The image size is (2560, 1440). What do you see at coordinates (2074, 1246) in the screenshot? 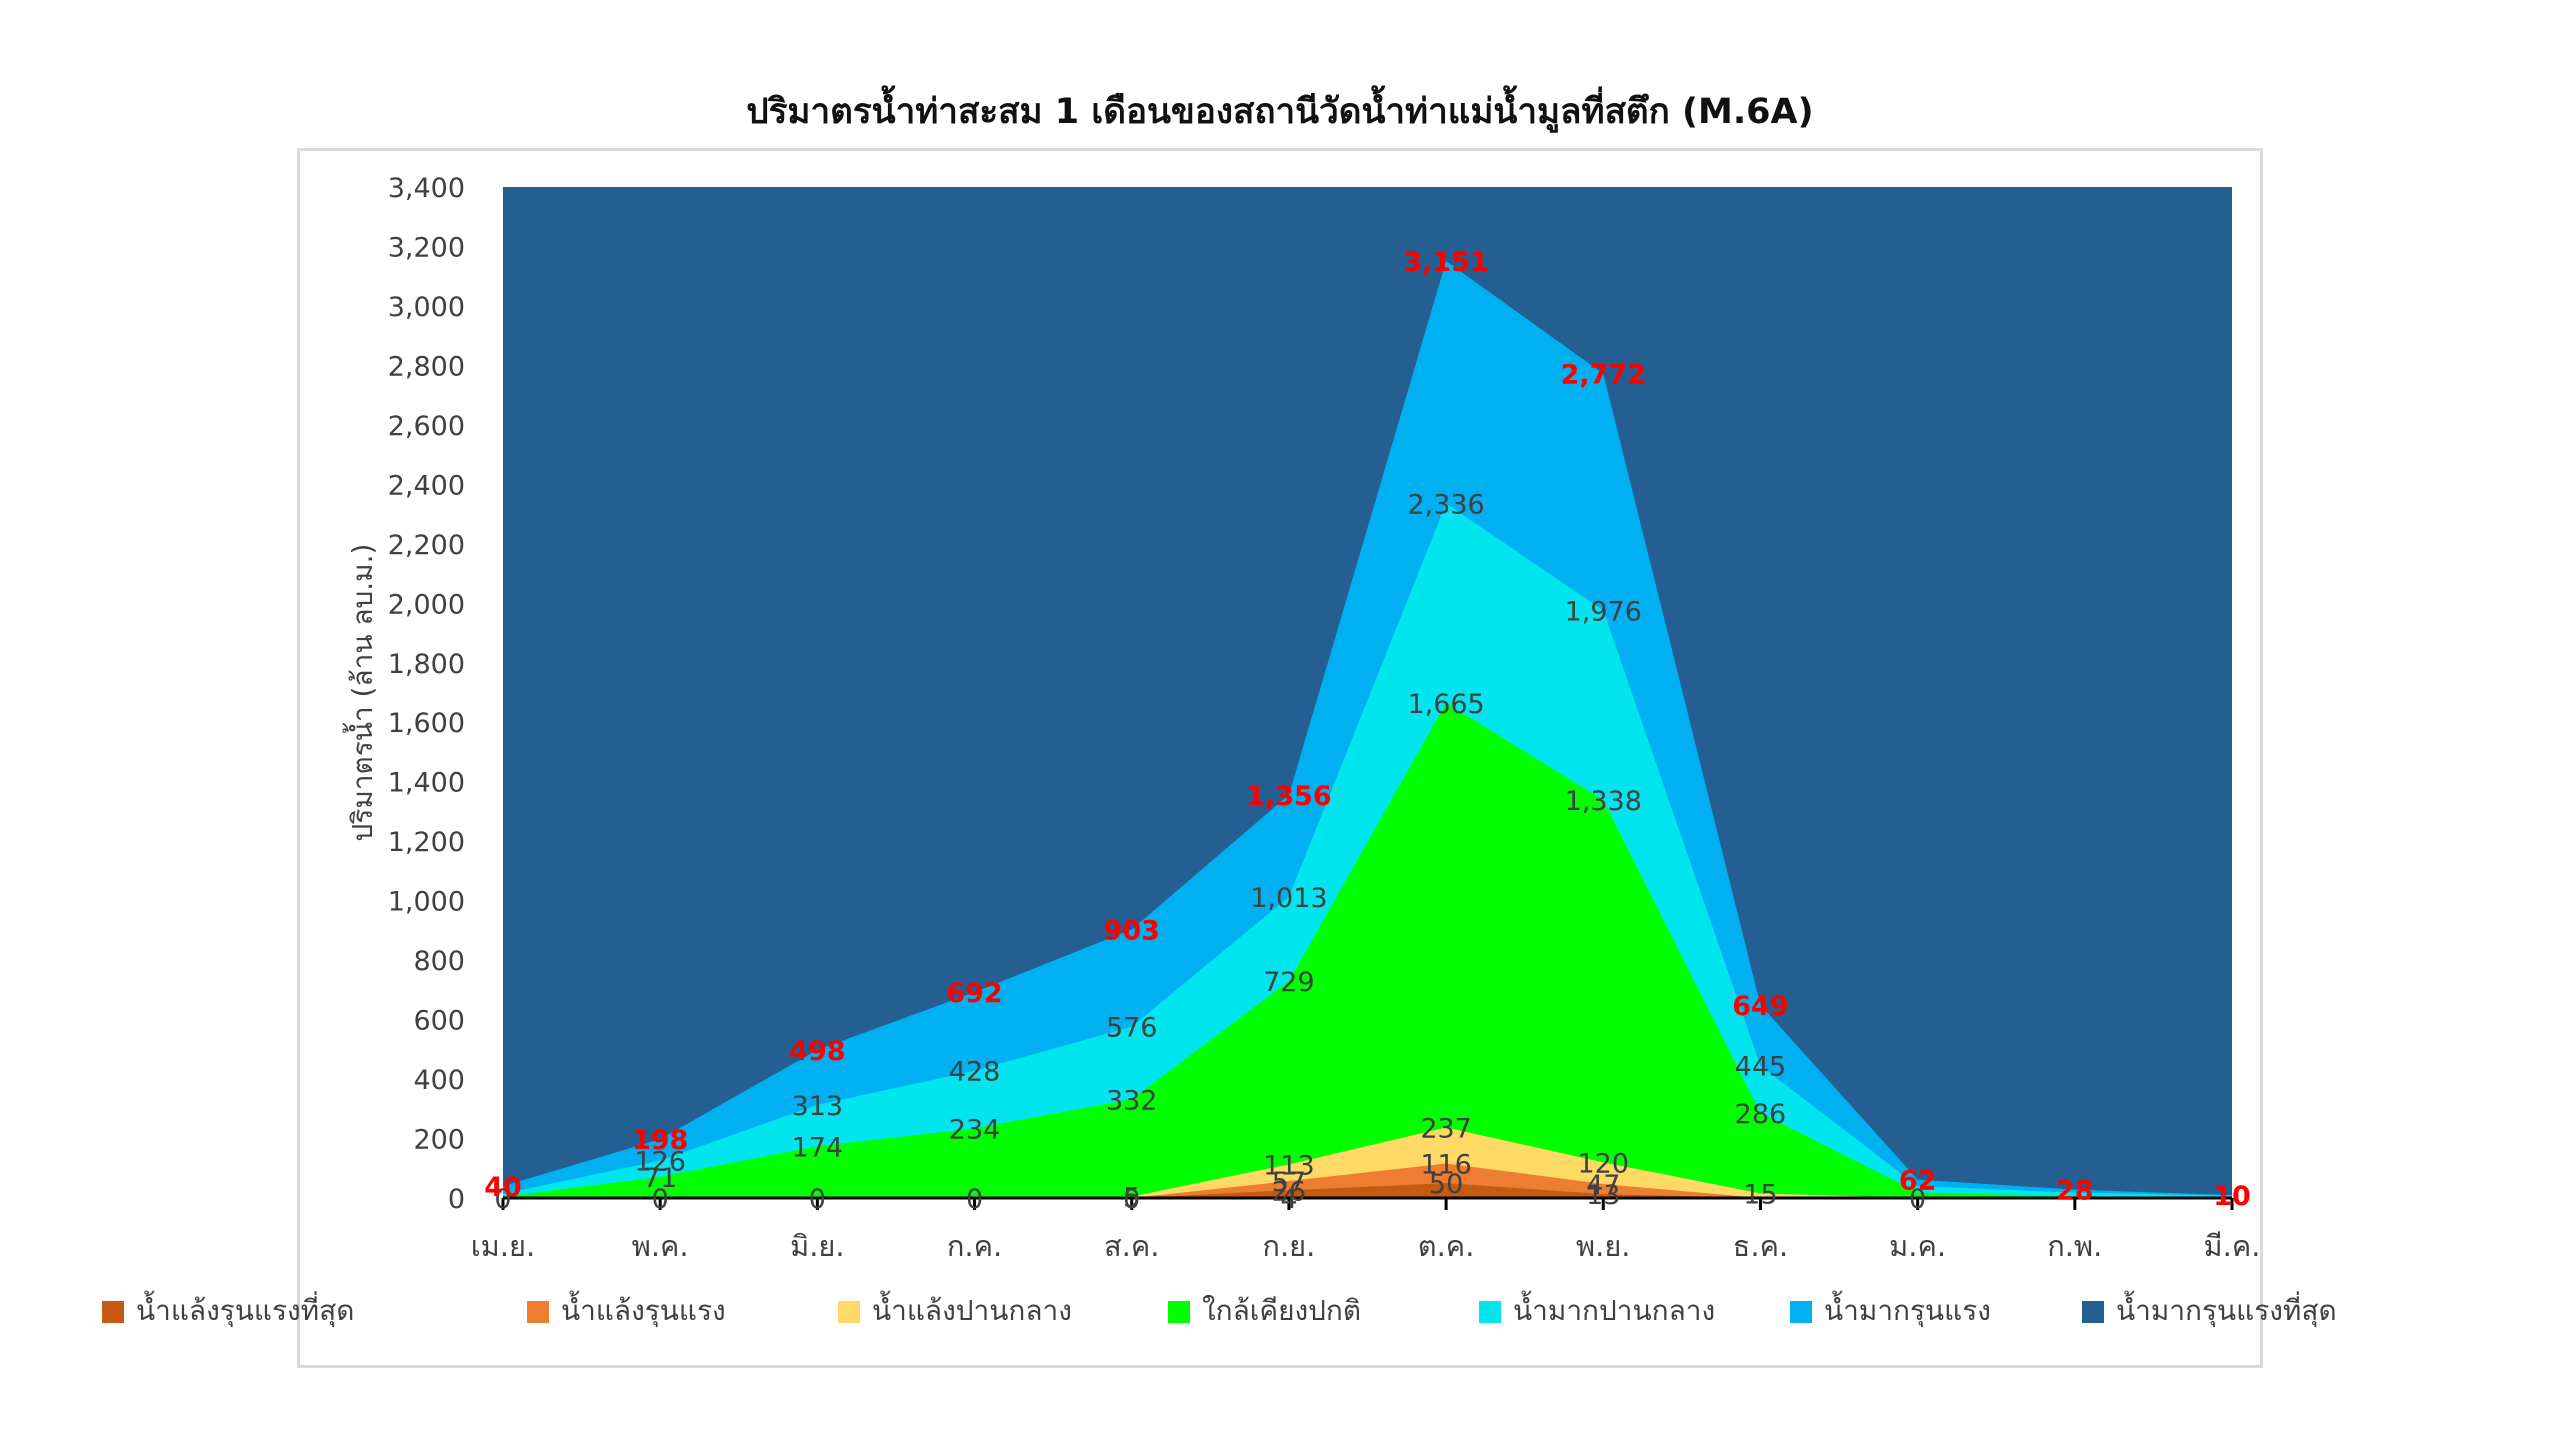
I see `x-tick-label: ก.พ.` at bounding box center [2074, 1246].